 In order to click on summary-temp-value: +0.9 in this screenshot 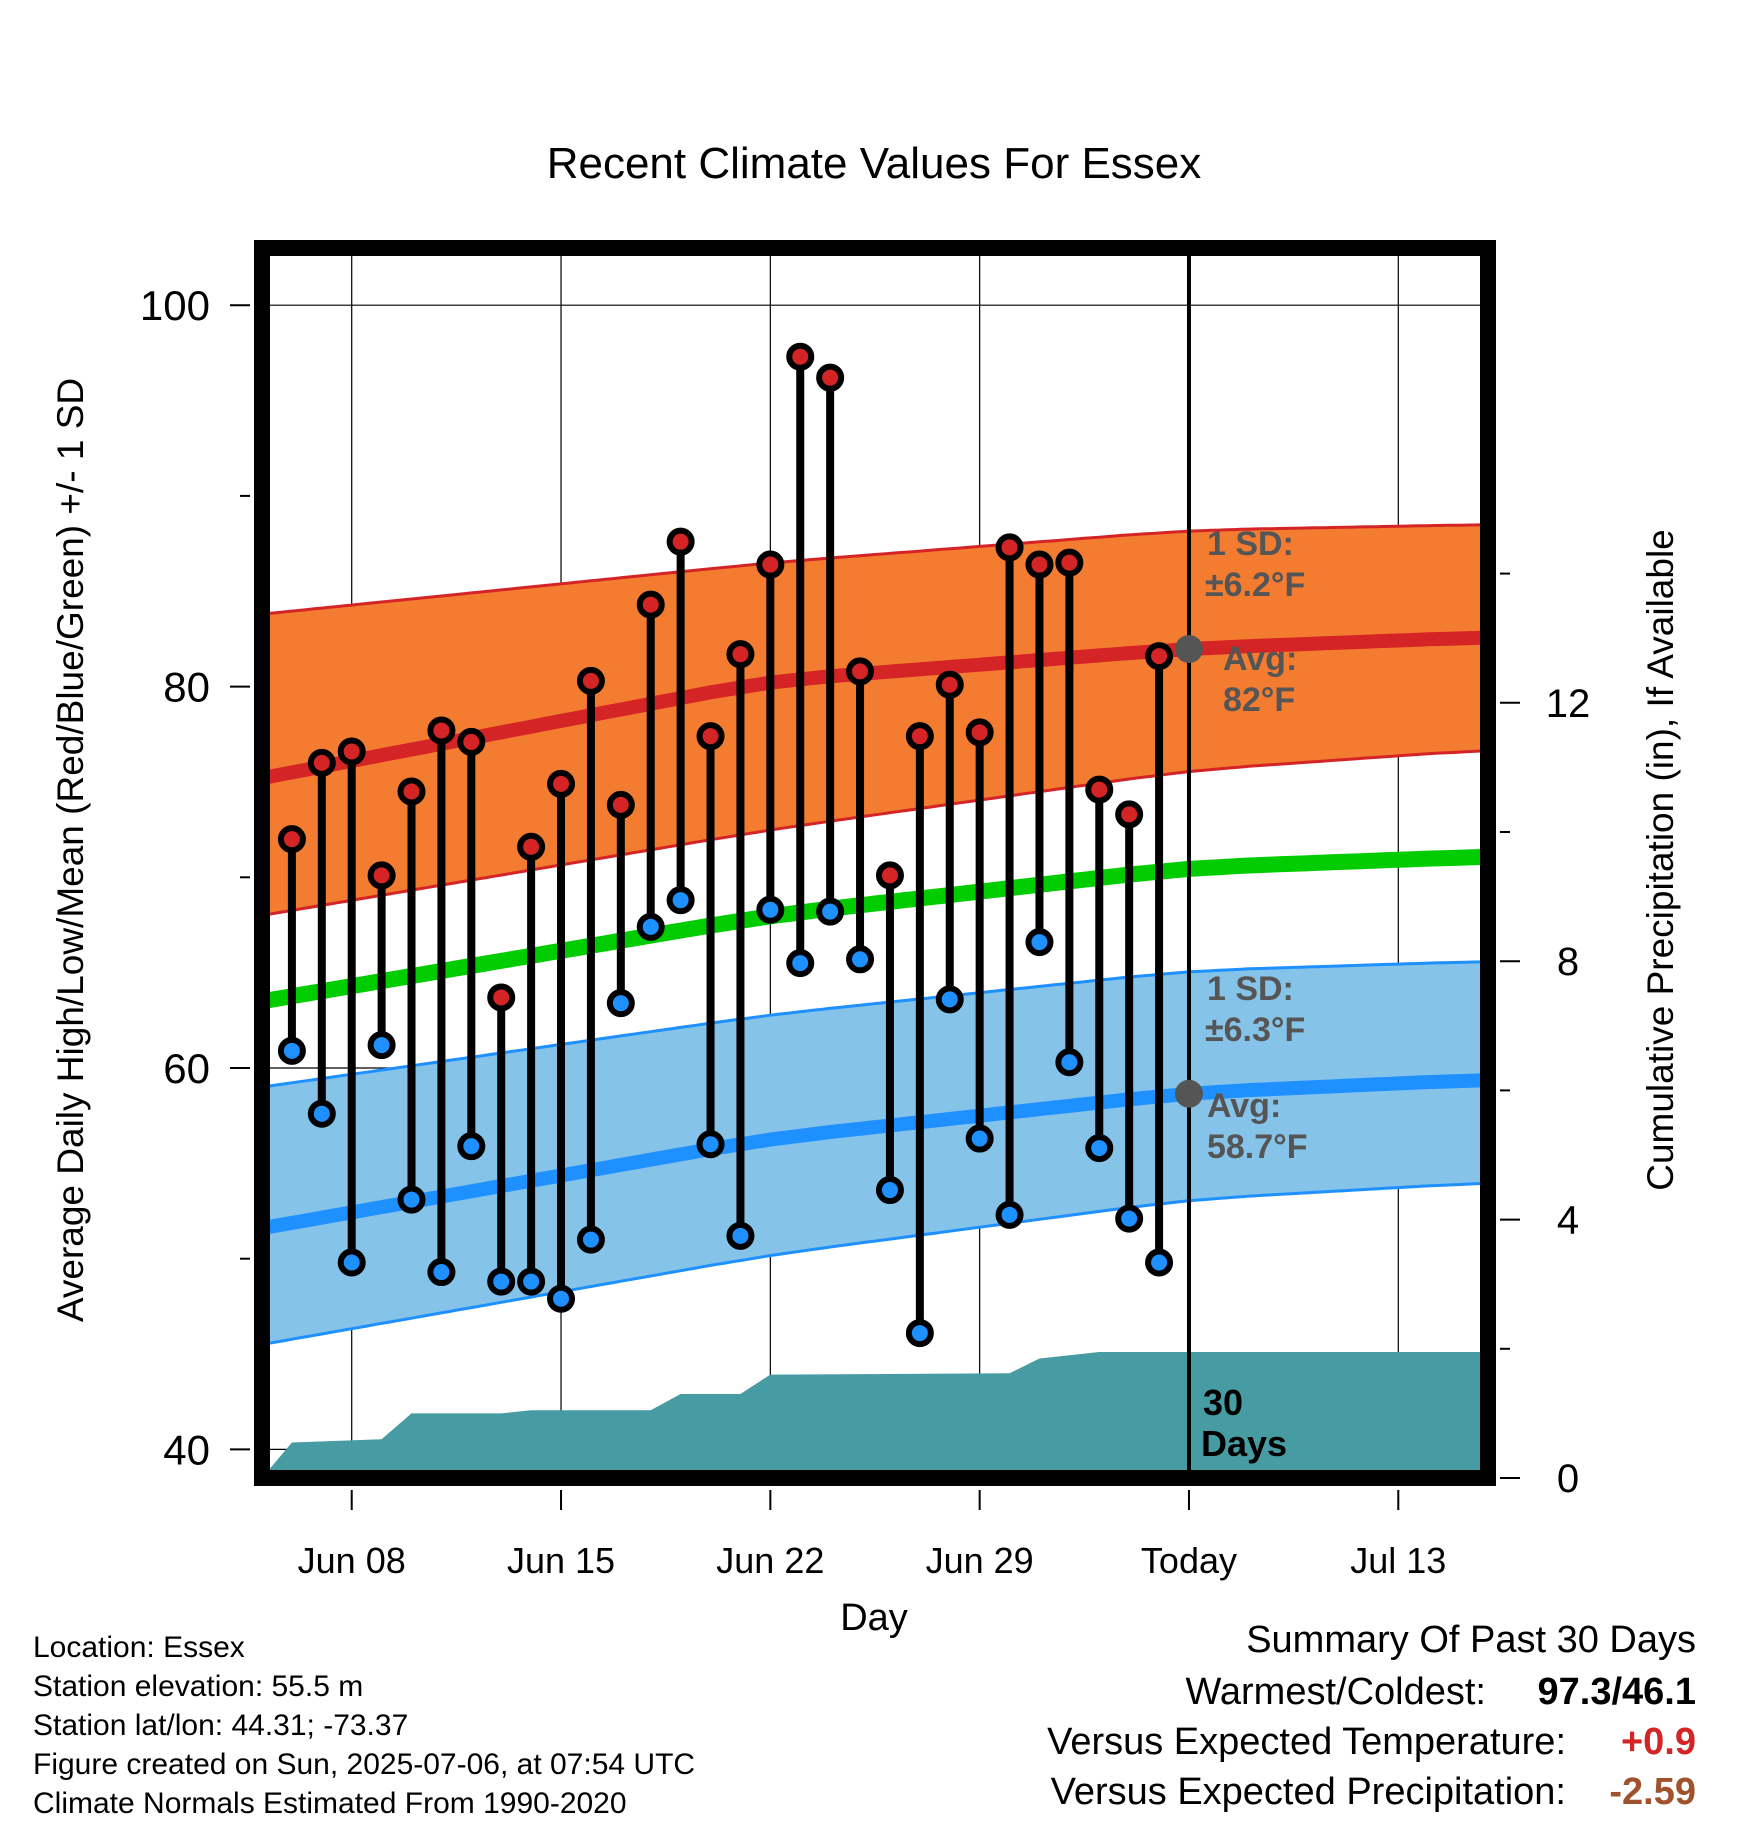, I will do `click(1658, 1742)`.